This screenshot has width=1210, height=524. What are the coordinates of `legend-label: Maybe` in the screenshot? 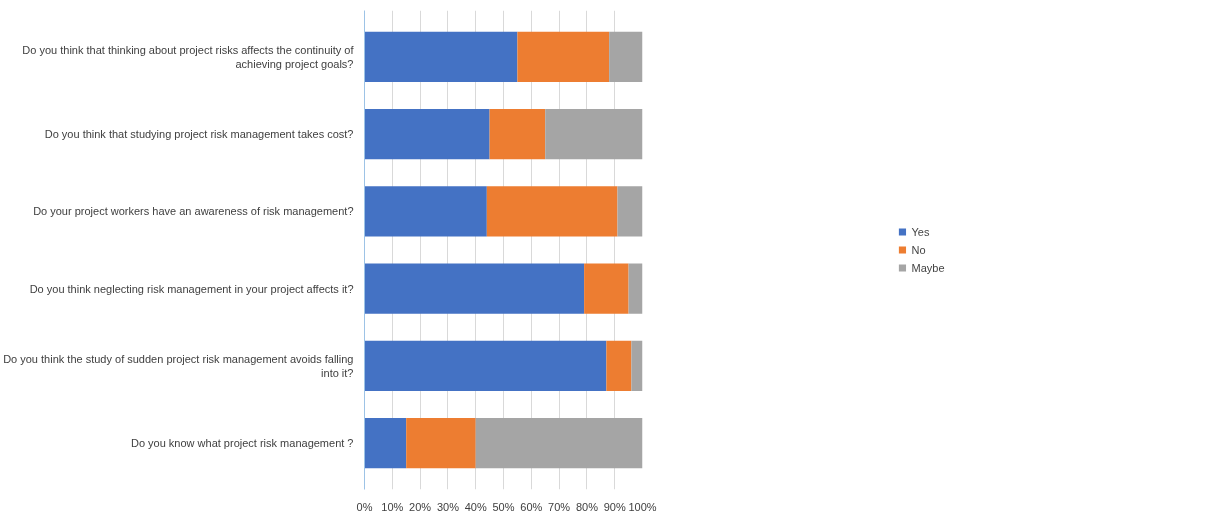 It's located at (928, 267).